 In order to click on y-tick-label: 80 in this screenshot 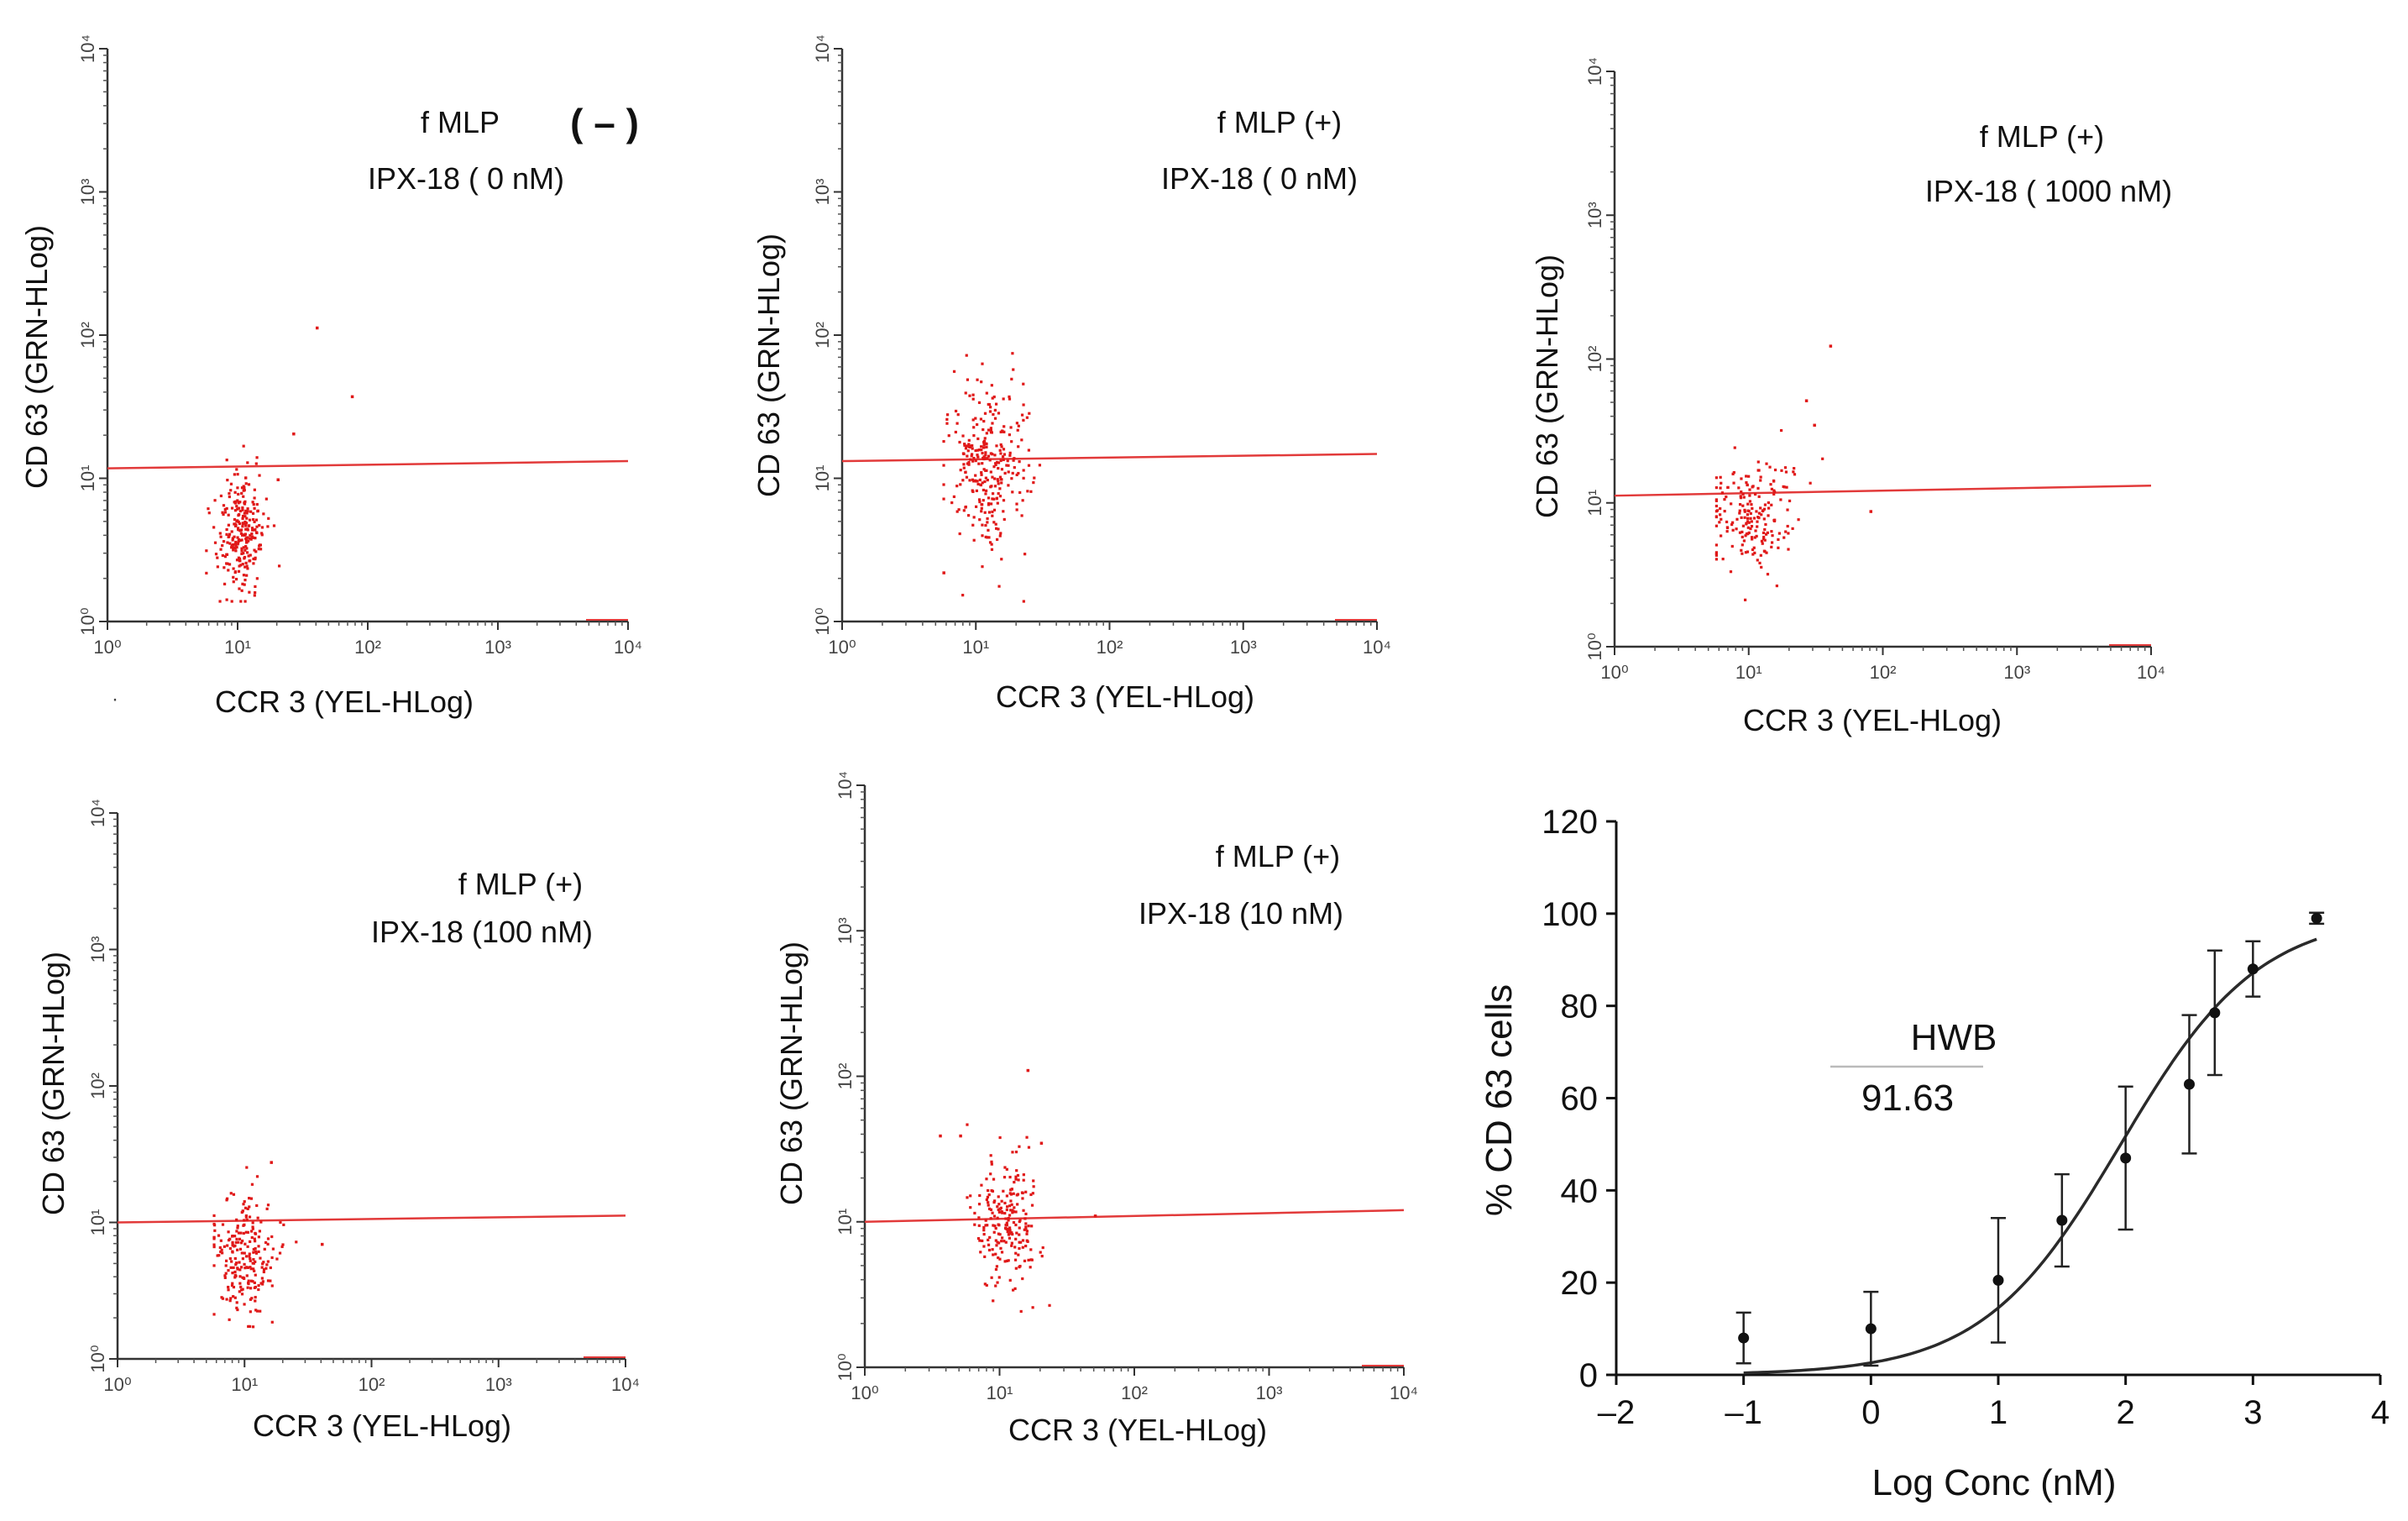, I will do `click(1580, 1007)`.